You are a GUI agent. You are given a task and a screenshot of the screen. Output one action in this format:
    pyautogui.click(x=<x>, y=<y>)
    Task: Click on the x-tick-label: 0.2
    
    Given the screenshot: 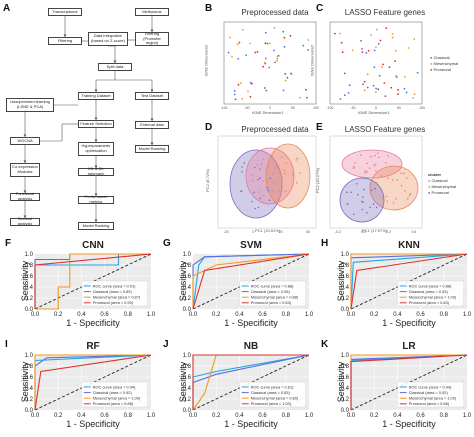 What is the action you would take?
    pyautogui.click(x=216, y=416)
    